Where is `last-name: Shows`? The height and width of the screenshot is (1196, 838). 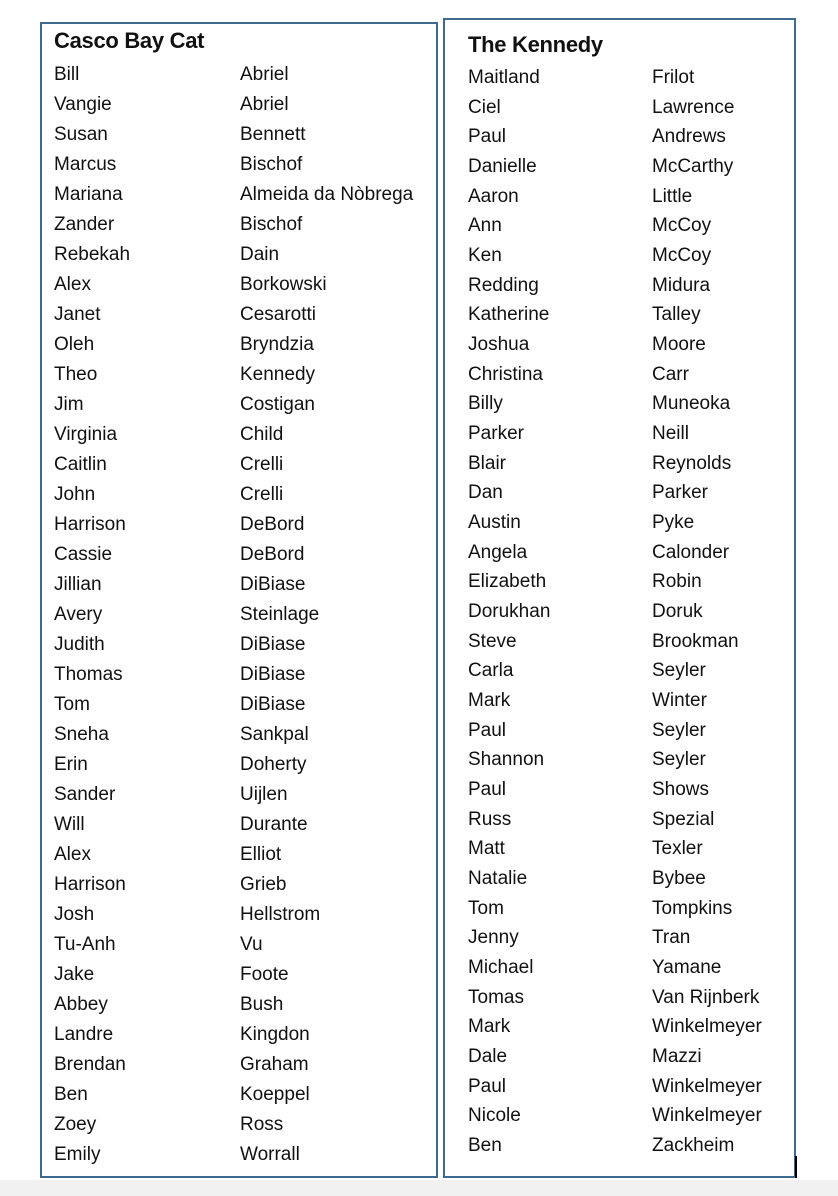
last-name: Shows is located at coordinates (681, 790).